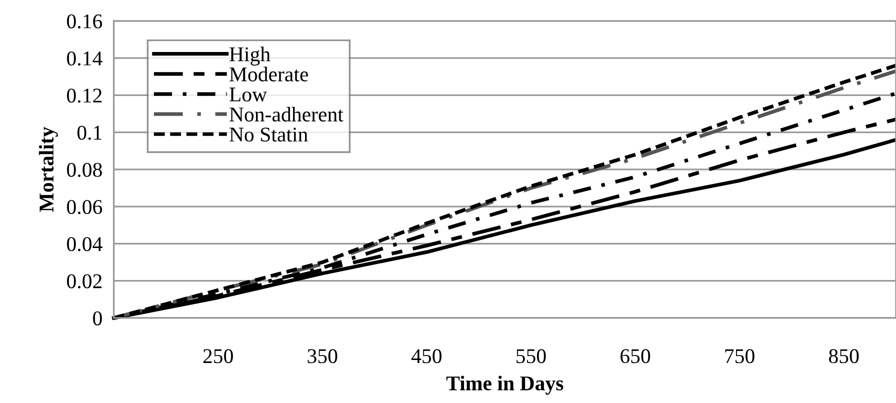 The image size is (896, 403). What do you see at coordinates (635, 356) in the screenshot?
I see `x-tick-label: 650` at bounding box center [635, 356].